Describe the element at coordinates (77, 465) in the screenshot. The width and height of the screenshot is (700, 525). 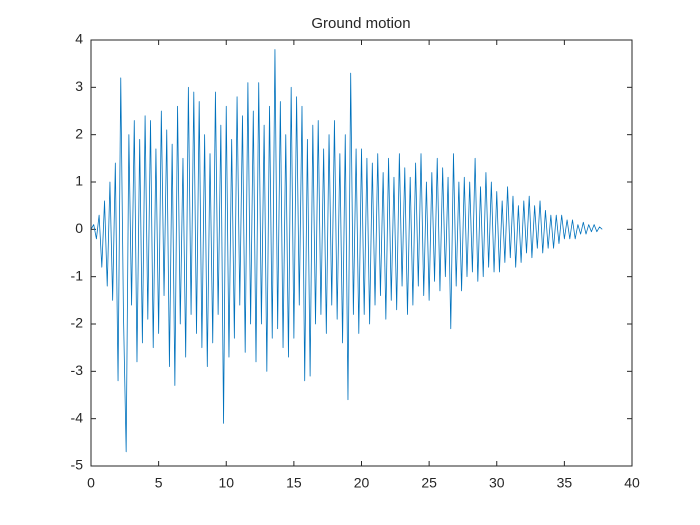
I see `y-tick-label: -5` at that location.